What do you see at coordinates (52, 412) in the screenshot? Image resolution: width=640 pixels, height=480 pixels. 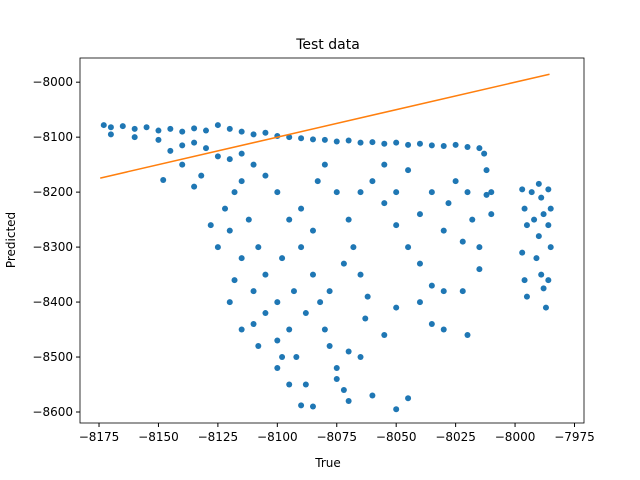 I see `y-tick-label: −8600` at bounding box center [52, 412].